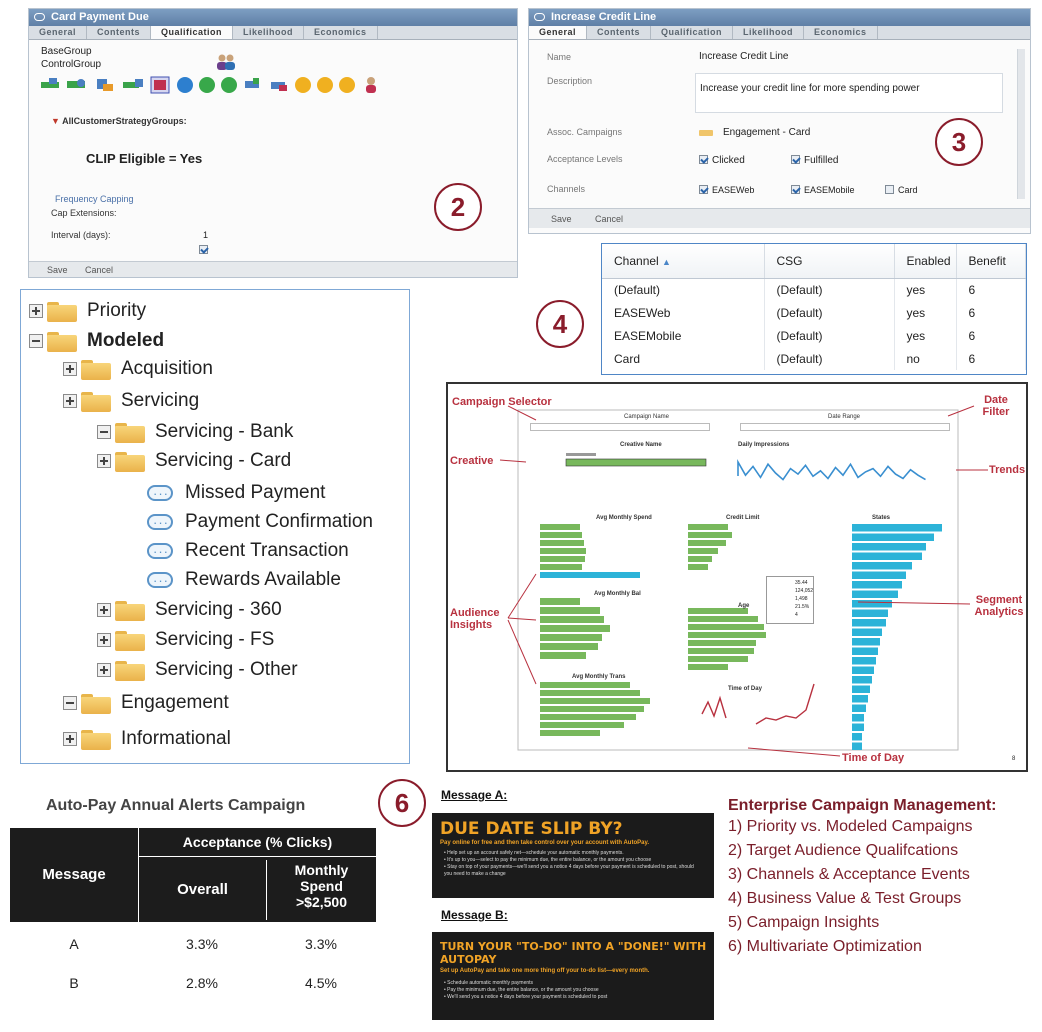  What do you see at coordinates (561, 219) in the screenshot?
I see `credit-save-button: Save` at bounding box center [561, 219].